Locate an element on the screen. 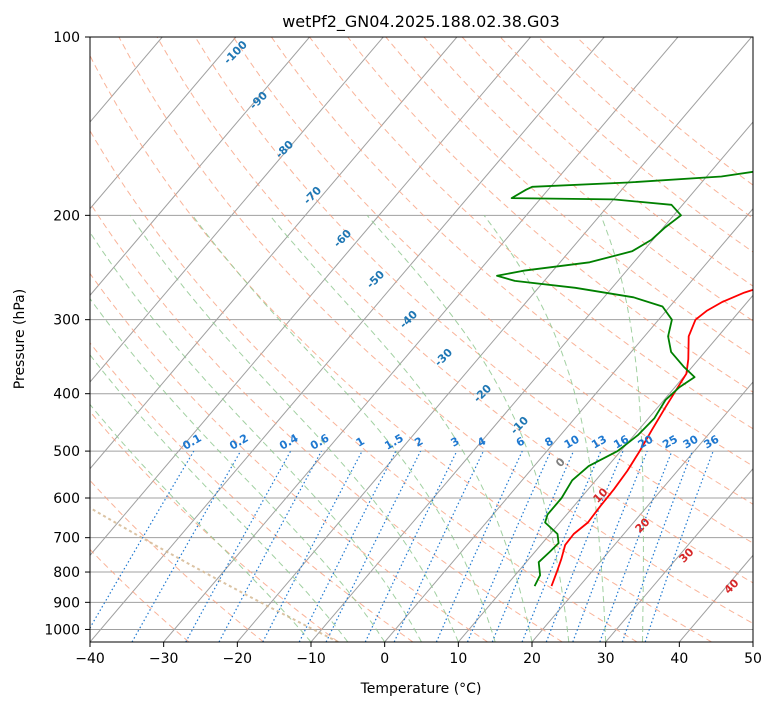  sounding-series-line is located at coordinates (651, 437).